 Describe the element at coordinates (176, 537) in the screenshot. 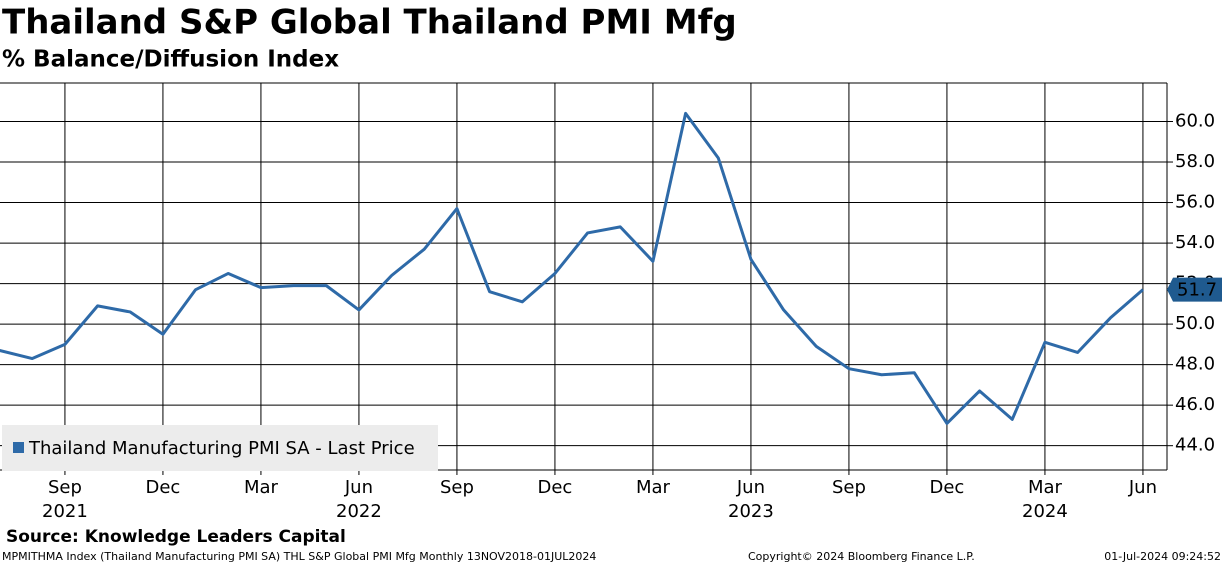

I see `source: Source: Knowledge Leaders Capital` at that location.